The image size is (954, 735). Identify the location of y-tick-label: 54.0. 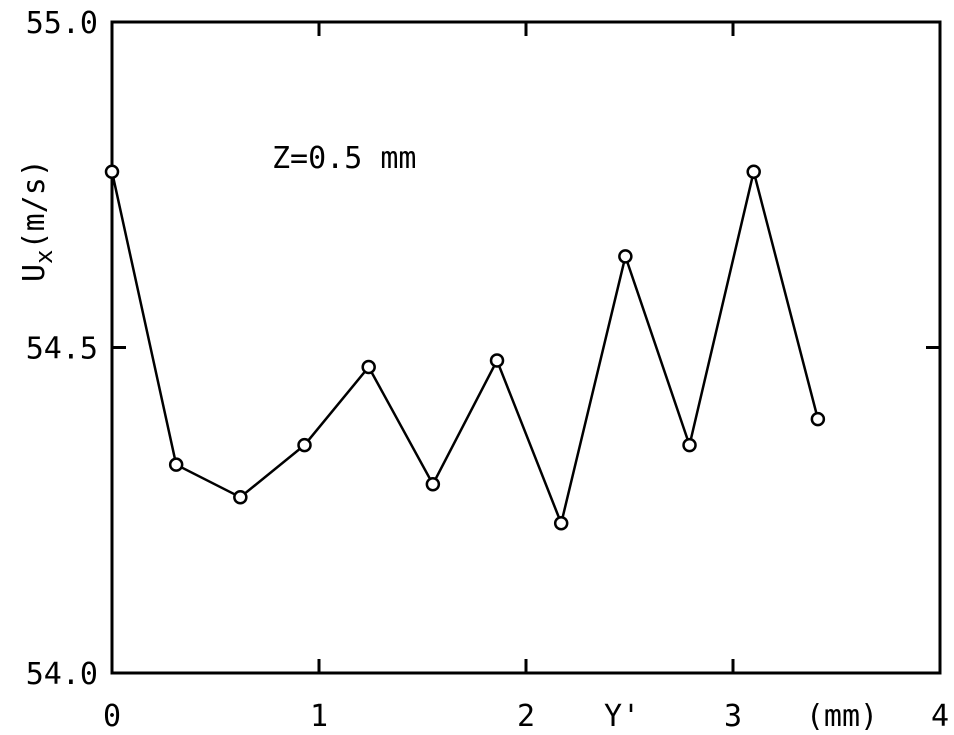
(62, 674).